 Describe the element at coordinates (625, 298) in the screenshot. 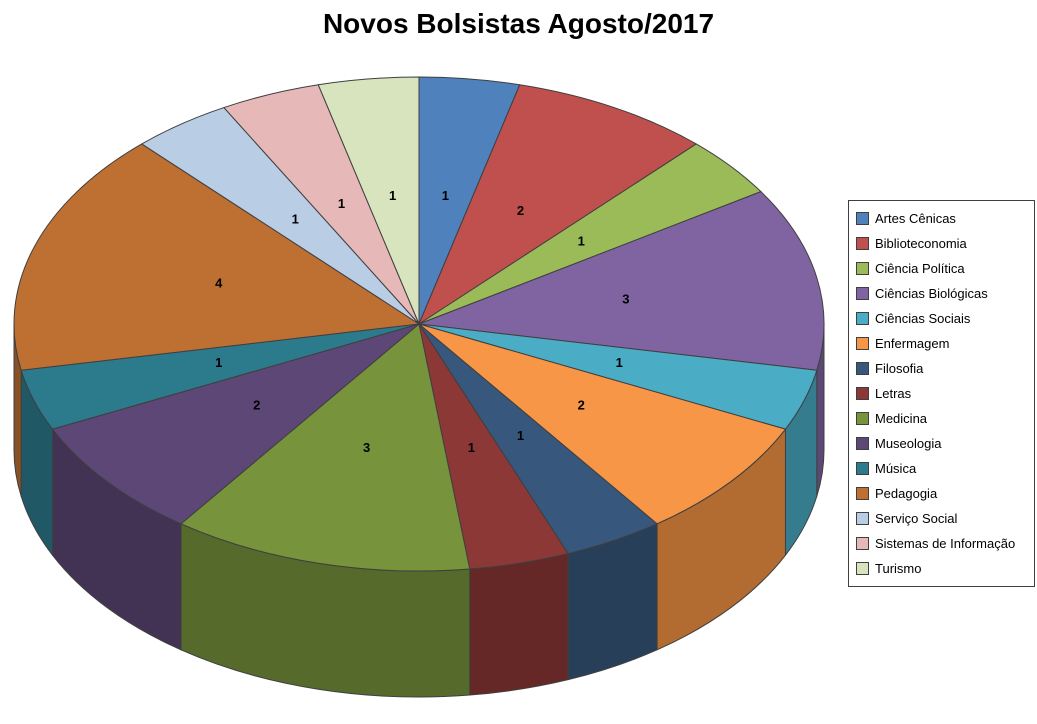

I see `slice-value-label-3: 3` at that location.